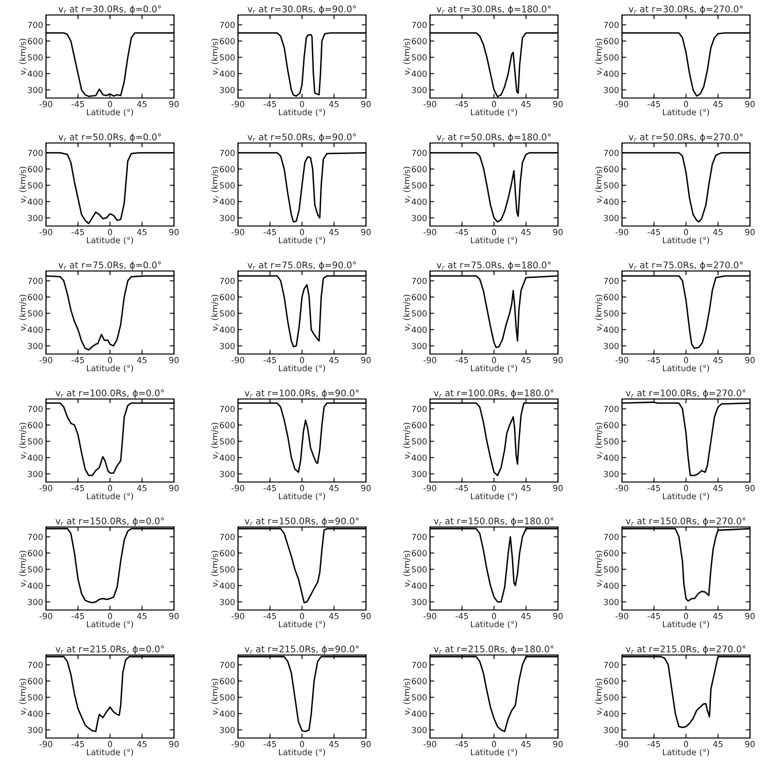 The height and width of the screenshot is (768, 768). What do you see at coordinates (494, 393) in the screenshot?
I see `chart-title: v$_{r}$ at r=100.0Rs, ϕ=180.0°` at bounding box center [494, 393].